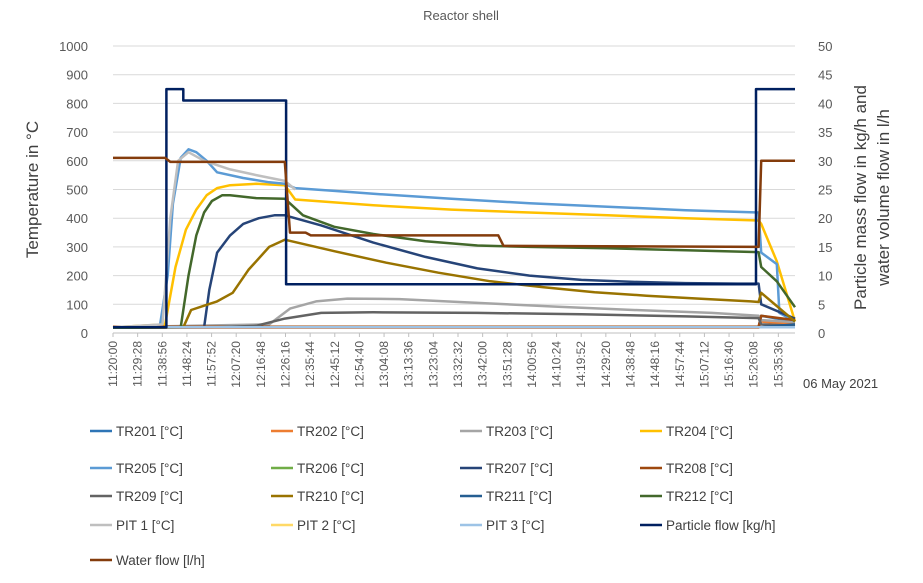  I want to click on legend-label: TR207 [°C], so click(519, 468).